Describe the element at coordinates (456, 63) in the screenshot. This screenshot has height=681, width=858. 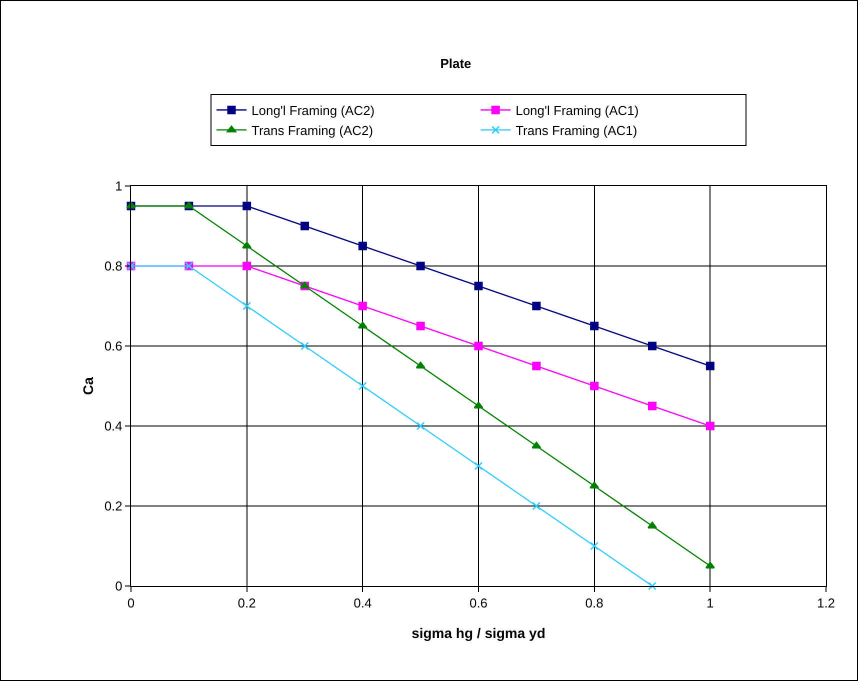
I see `chart-title: Plate` at that location.